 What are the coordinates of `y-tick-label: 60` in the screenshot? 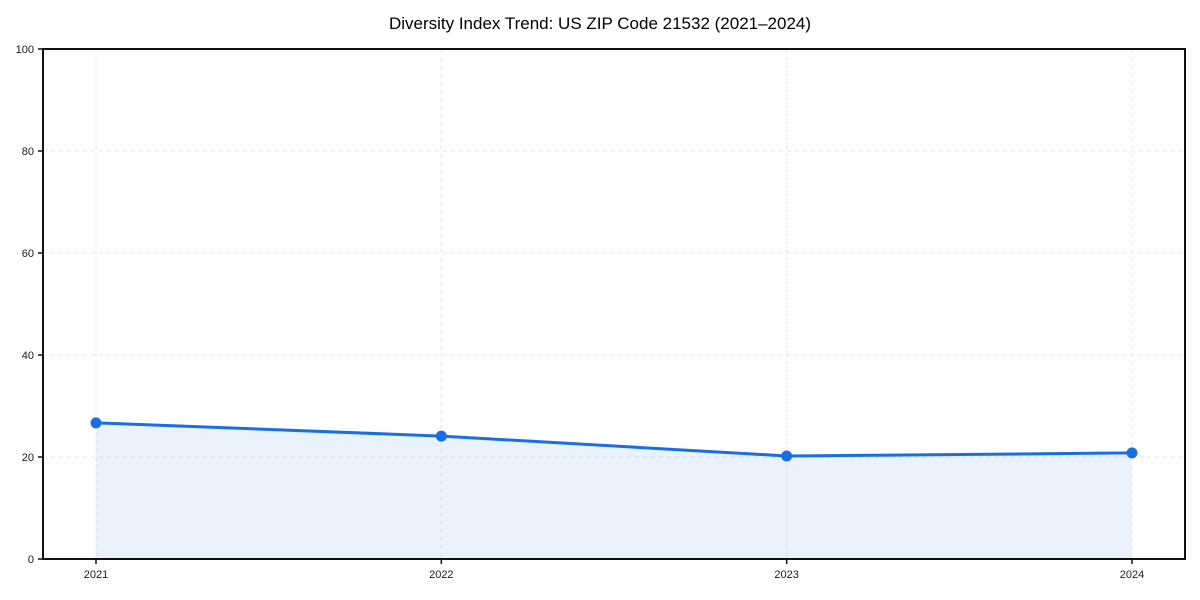 It's located at (28, 254).